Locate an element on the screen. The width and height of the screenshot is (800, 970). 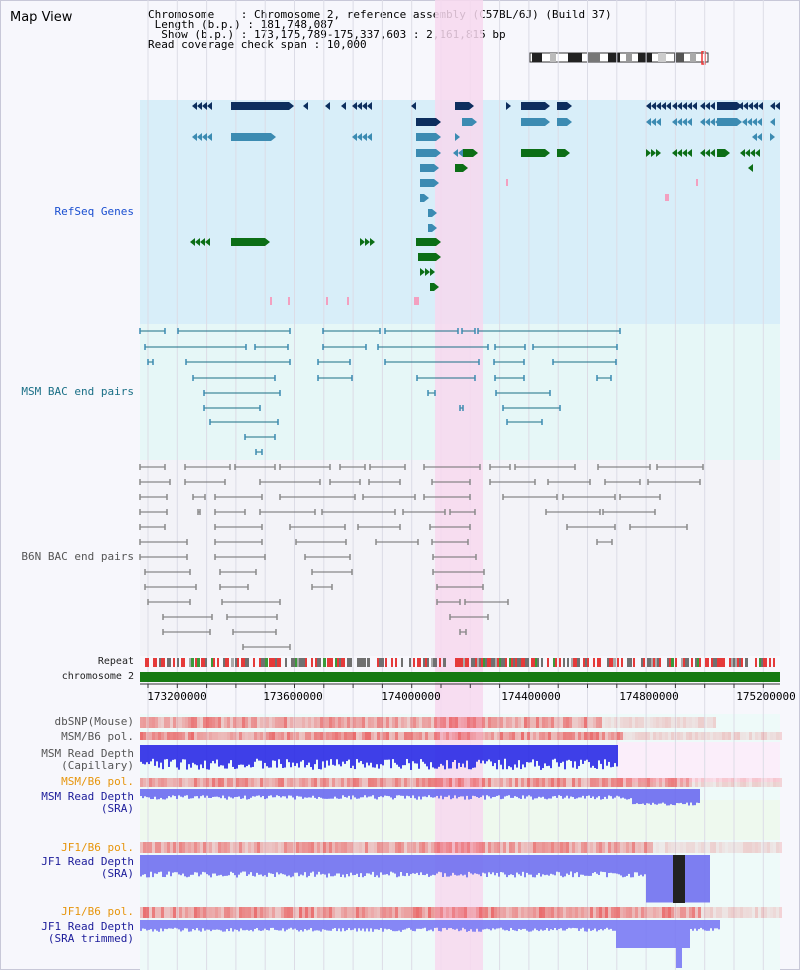
chromosome-bar is located at coordinates (460, 677).